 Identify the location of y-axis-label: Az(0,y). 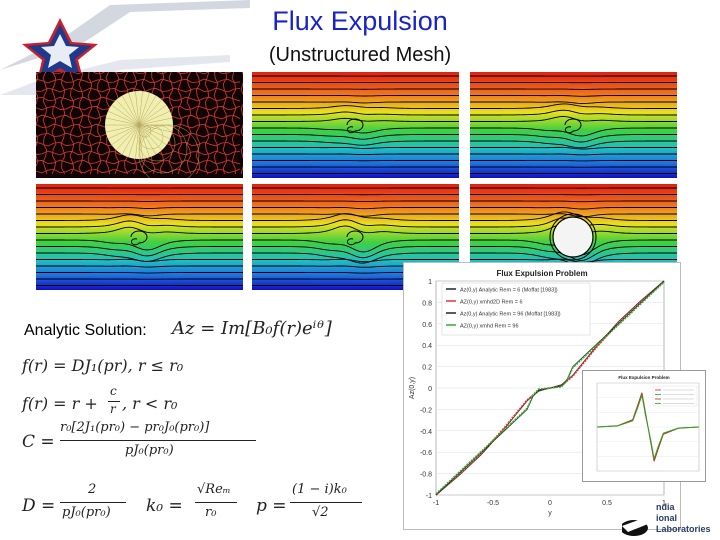
(412, 388).